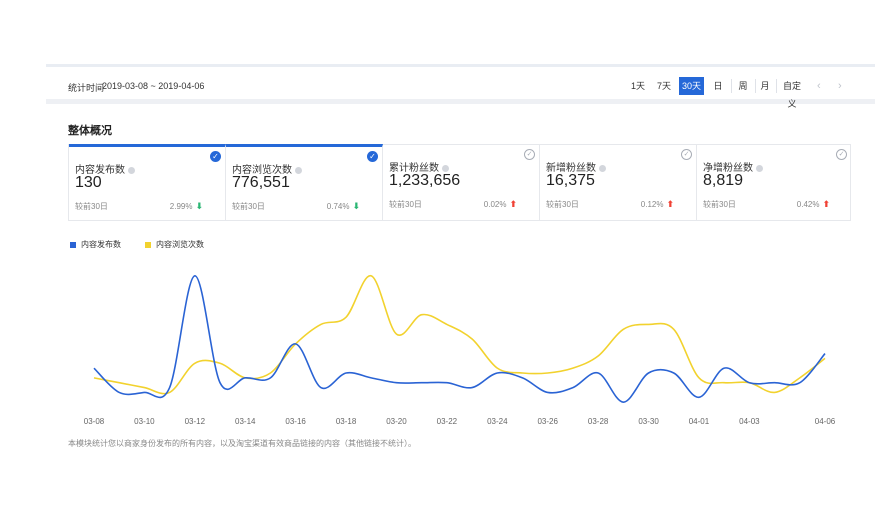 This screenshot has height=528, width=875. I want to click on card-title: 累计粉丝数, so click(419, 166).